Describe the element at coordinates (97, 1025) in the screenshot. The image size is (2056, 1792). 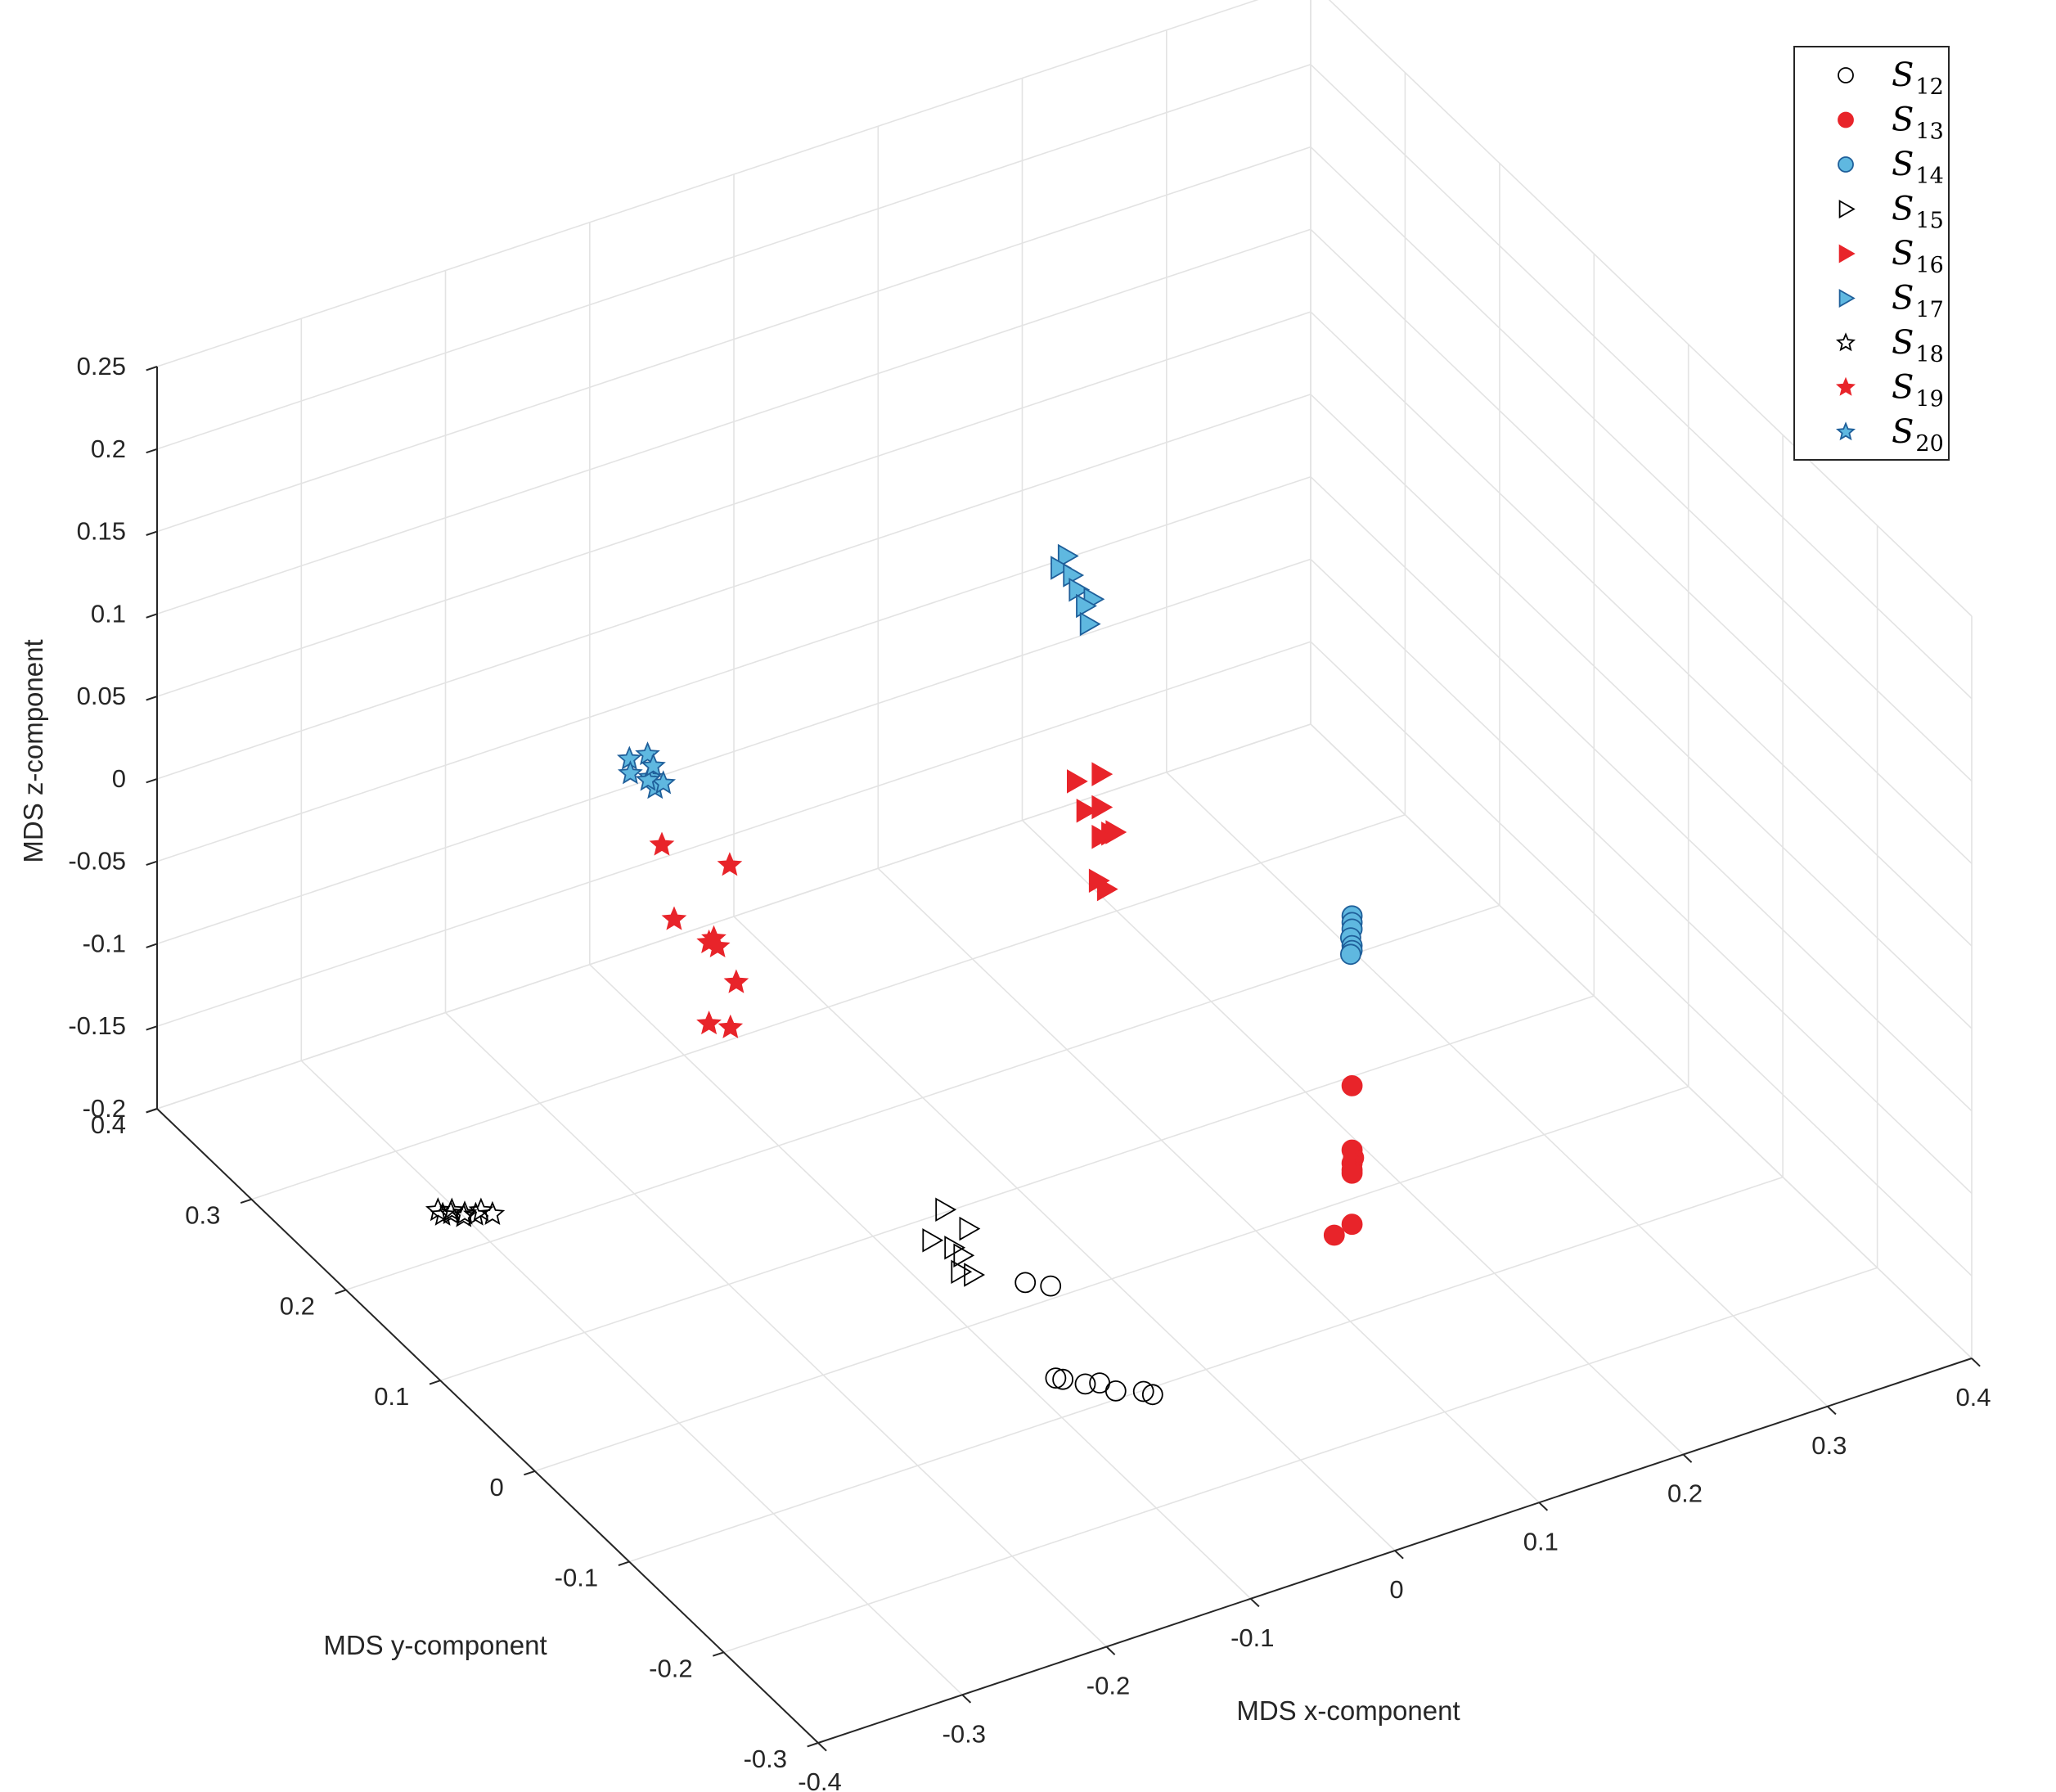
I see `z-tick-label: -0.15` at that location.